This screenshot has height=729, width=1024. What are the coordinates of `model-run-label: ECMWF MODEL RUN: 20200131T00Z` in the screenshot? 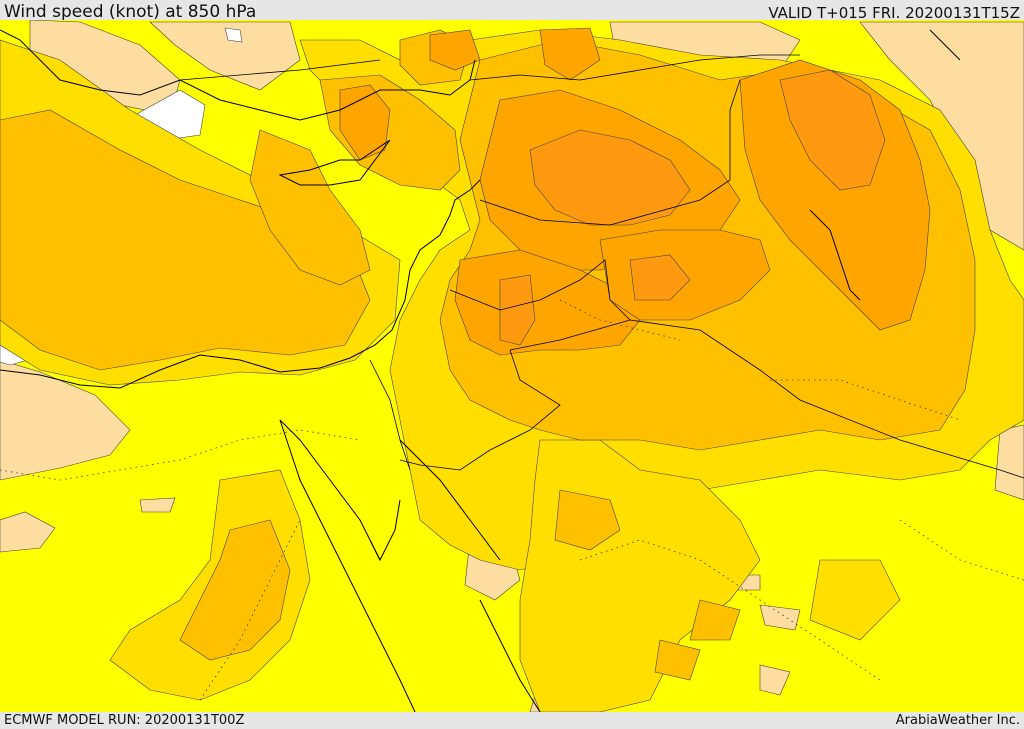 It's located at (124, 720).